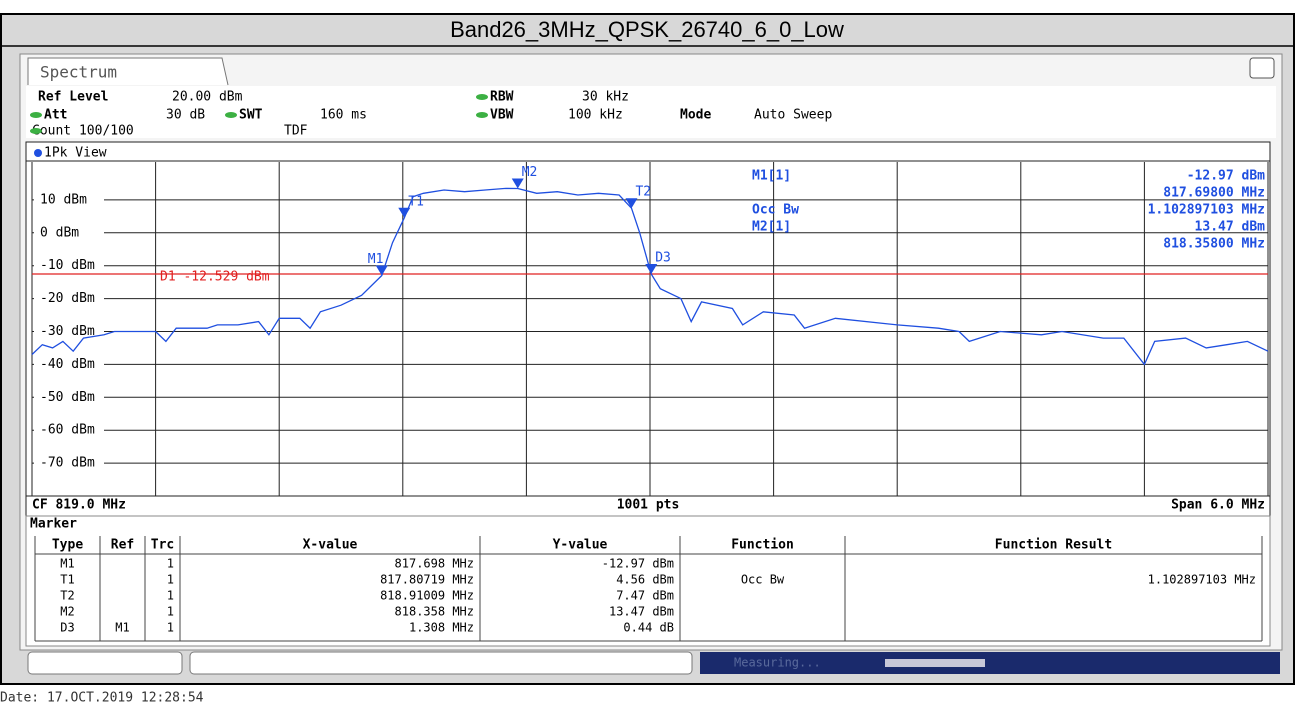 This screenshot has height=703, width=1295. Describe the element at coordinates (595, 115) in the screenshot. I see `header-vbw: 100 kHz` at that location.